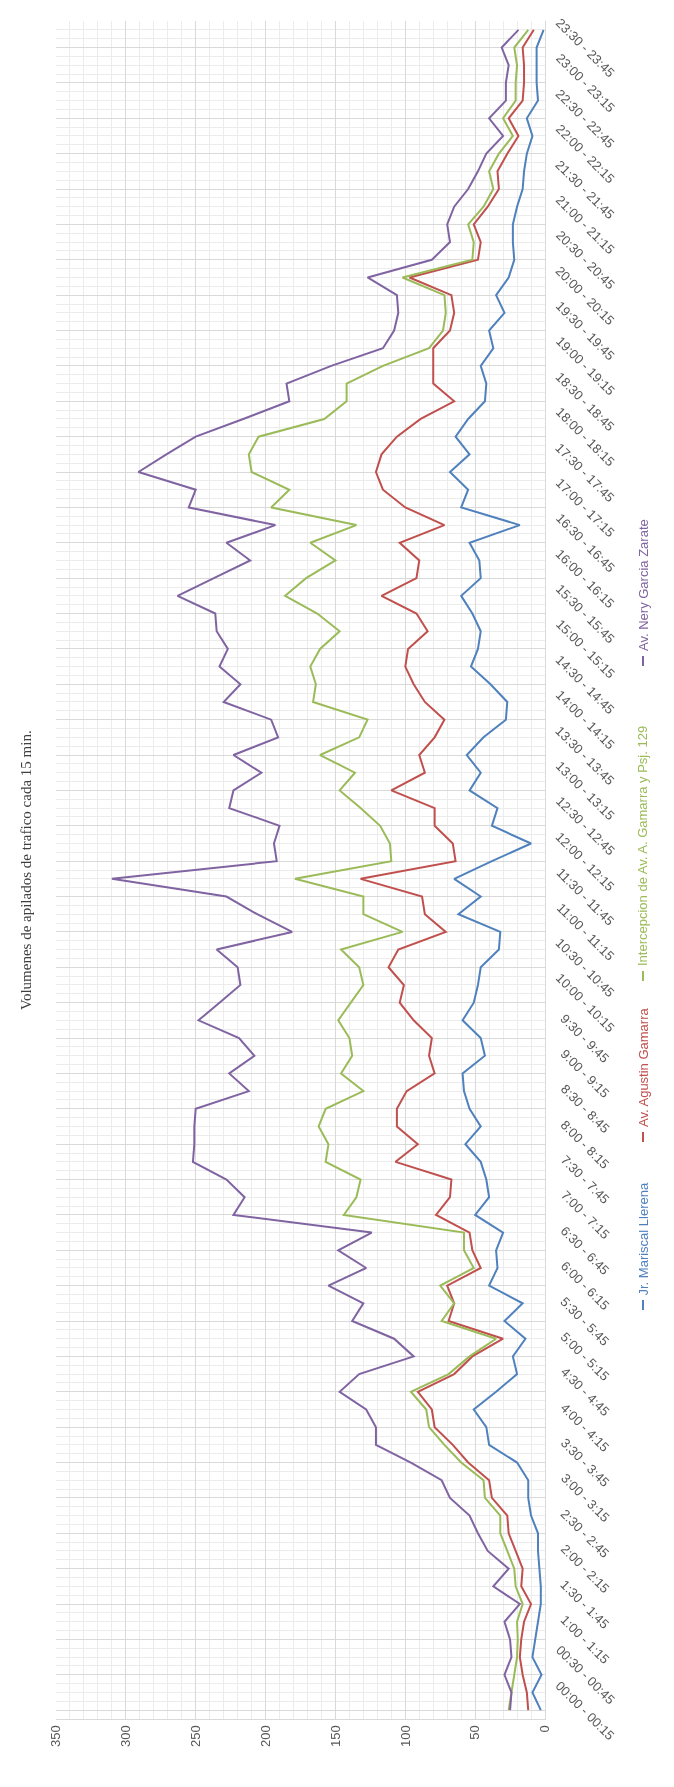 Image resolution: width=674 pixels, height=1787 pixels. What do you see at coordinates (475, 1732) in the screenshot?
I see `x-tick-label: 50` at bounding box center [475, 1732].